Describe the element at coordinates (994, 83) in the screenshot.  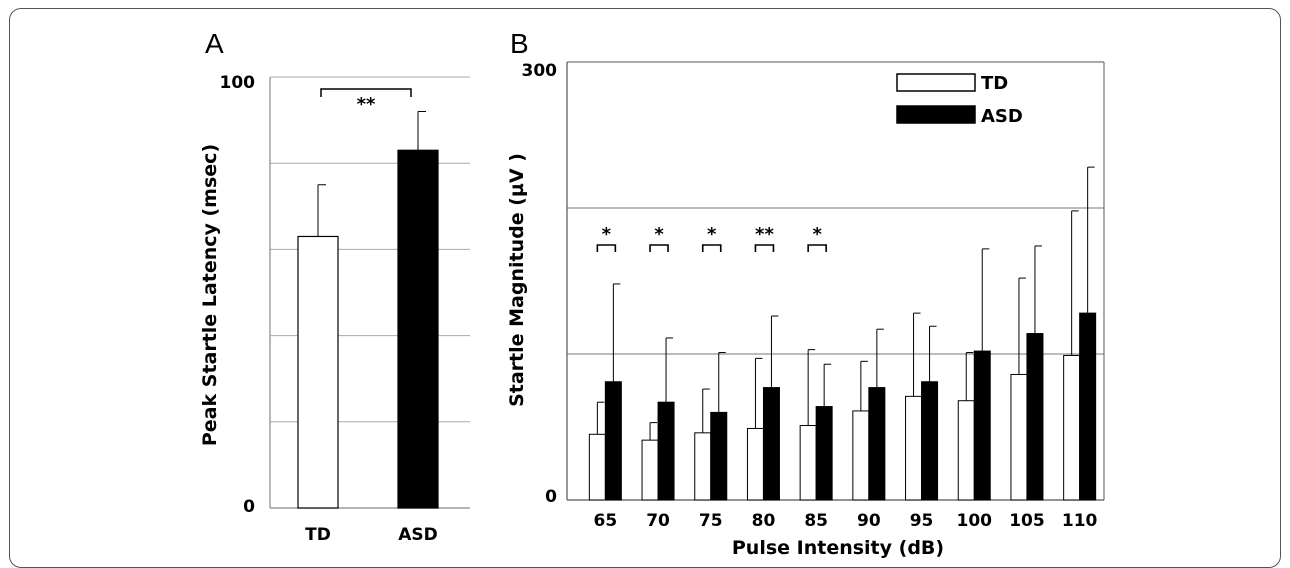
I see `legend-label-td: TD` at that location.